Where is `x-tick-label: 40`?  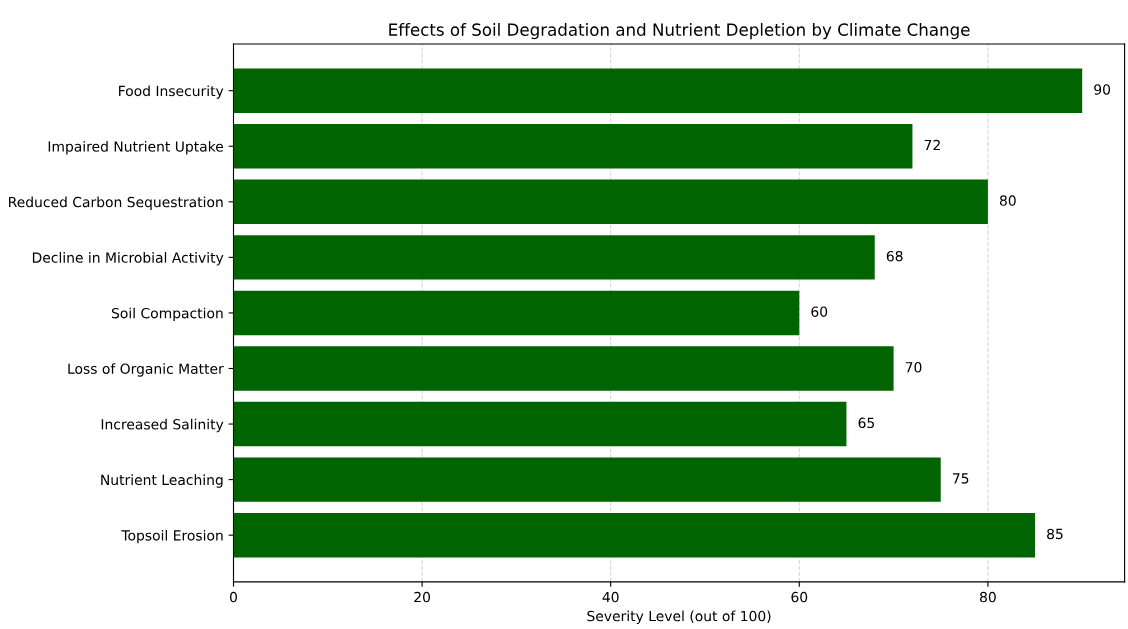
x-tick-label: 40 is located at coordinates (610, 597).